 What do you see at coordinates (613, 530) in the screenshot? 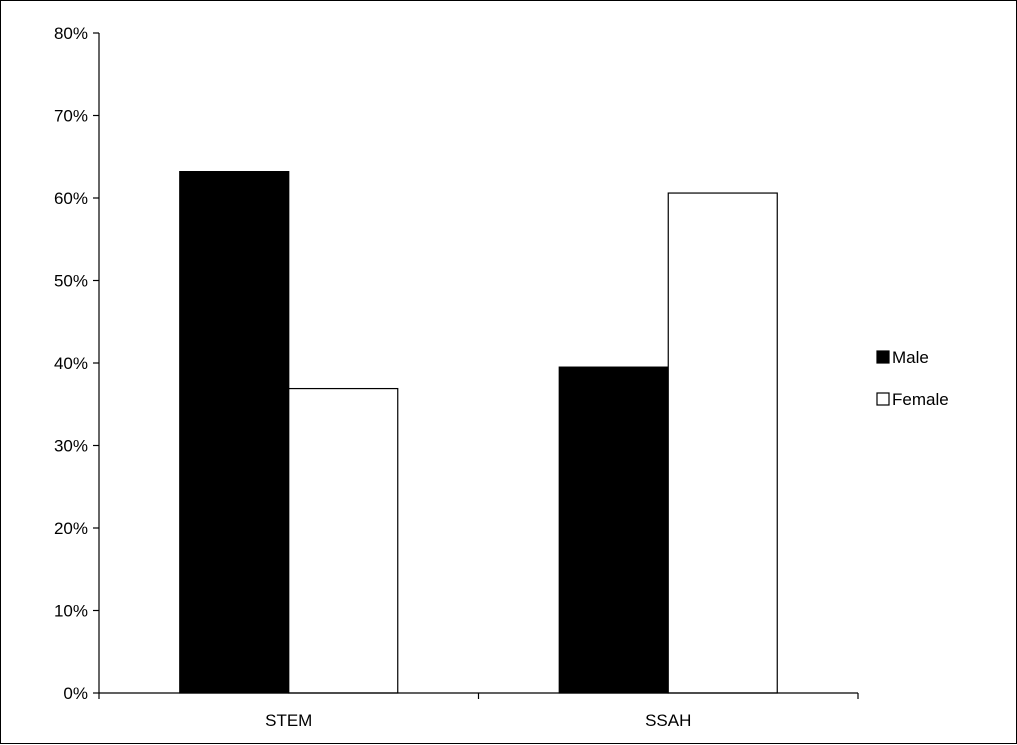
I see `bar-male-ssah` at bounding box center [613, 530].